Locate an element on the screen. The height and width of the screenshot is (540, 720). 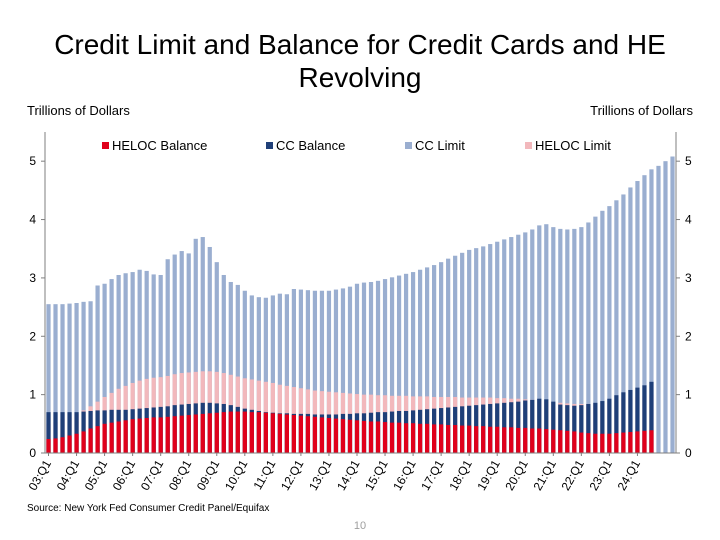
x-tick-label: 05:Q1 is located at coordinates (96, 475).